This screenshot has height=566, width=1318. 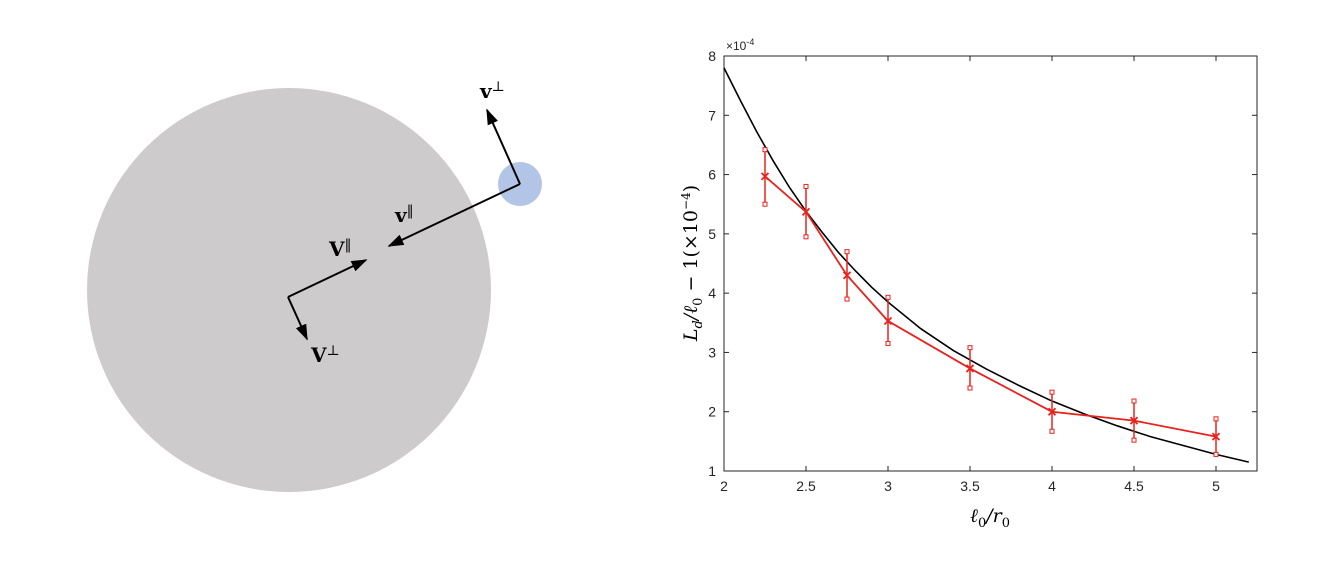 I want to click on x-tick-label: 2, so click(x=724, y=486).